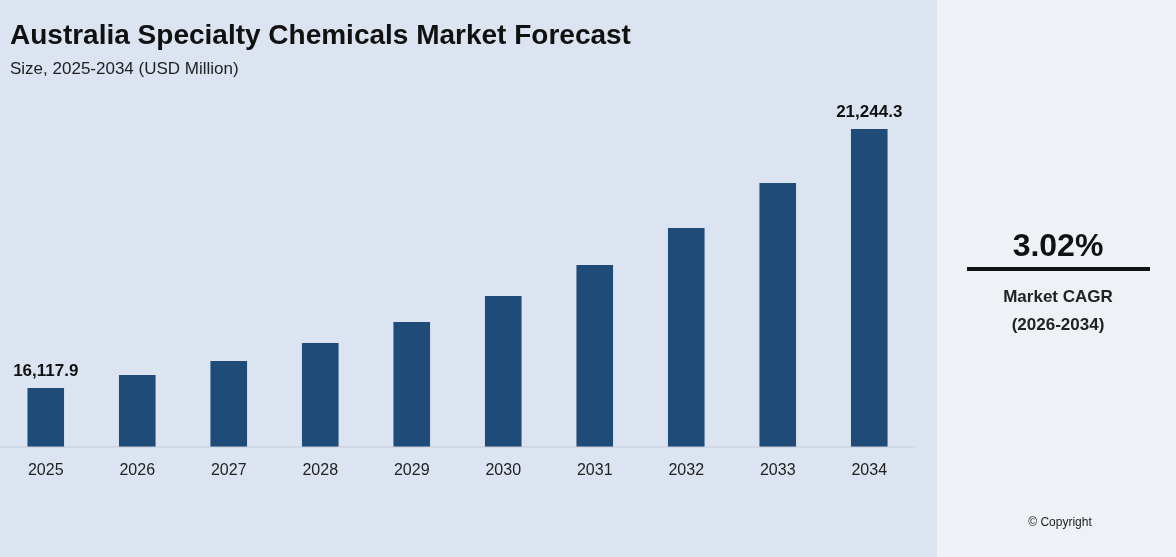 The image size is (1176, 557). What do you see at coordinates (1058, 324) in the screenshot?
I see `text: (2026-2034)` at bounding box center [1058, 324].